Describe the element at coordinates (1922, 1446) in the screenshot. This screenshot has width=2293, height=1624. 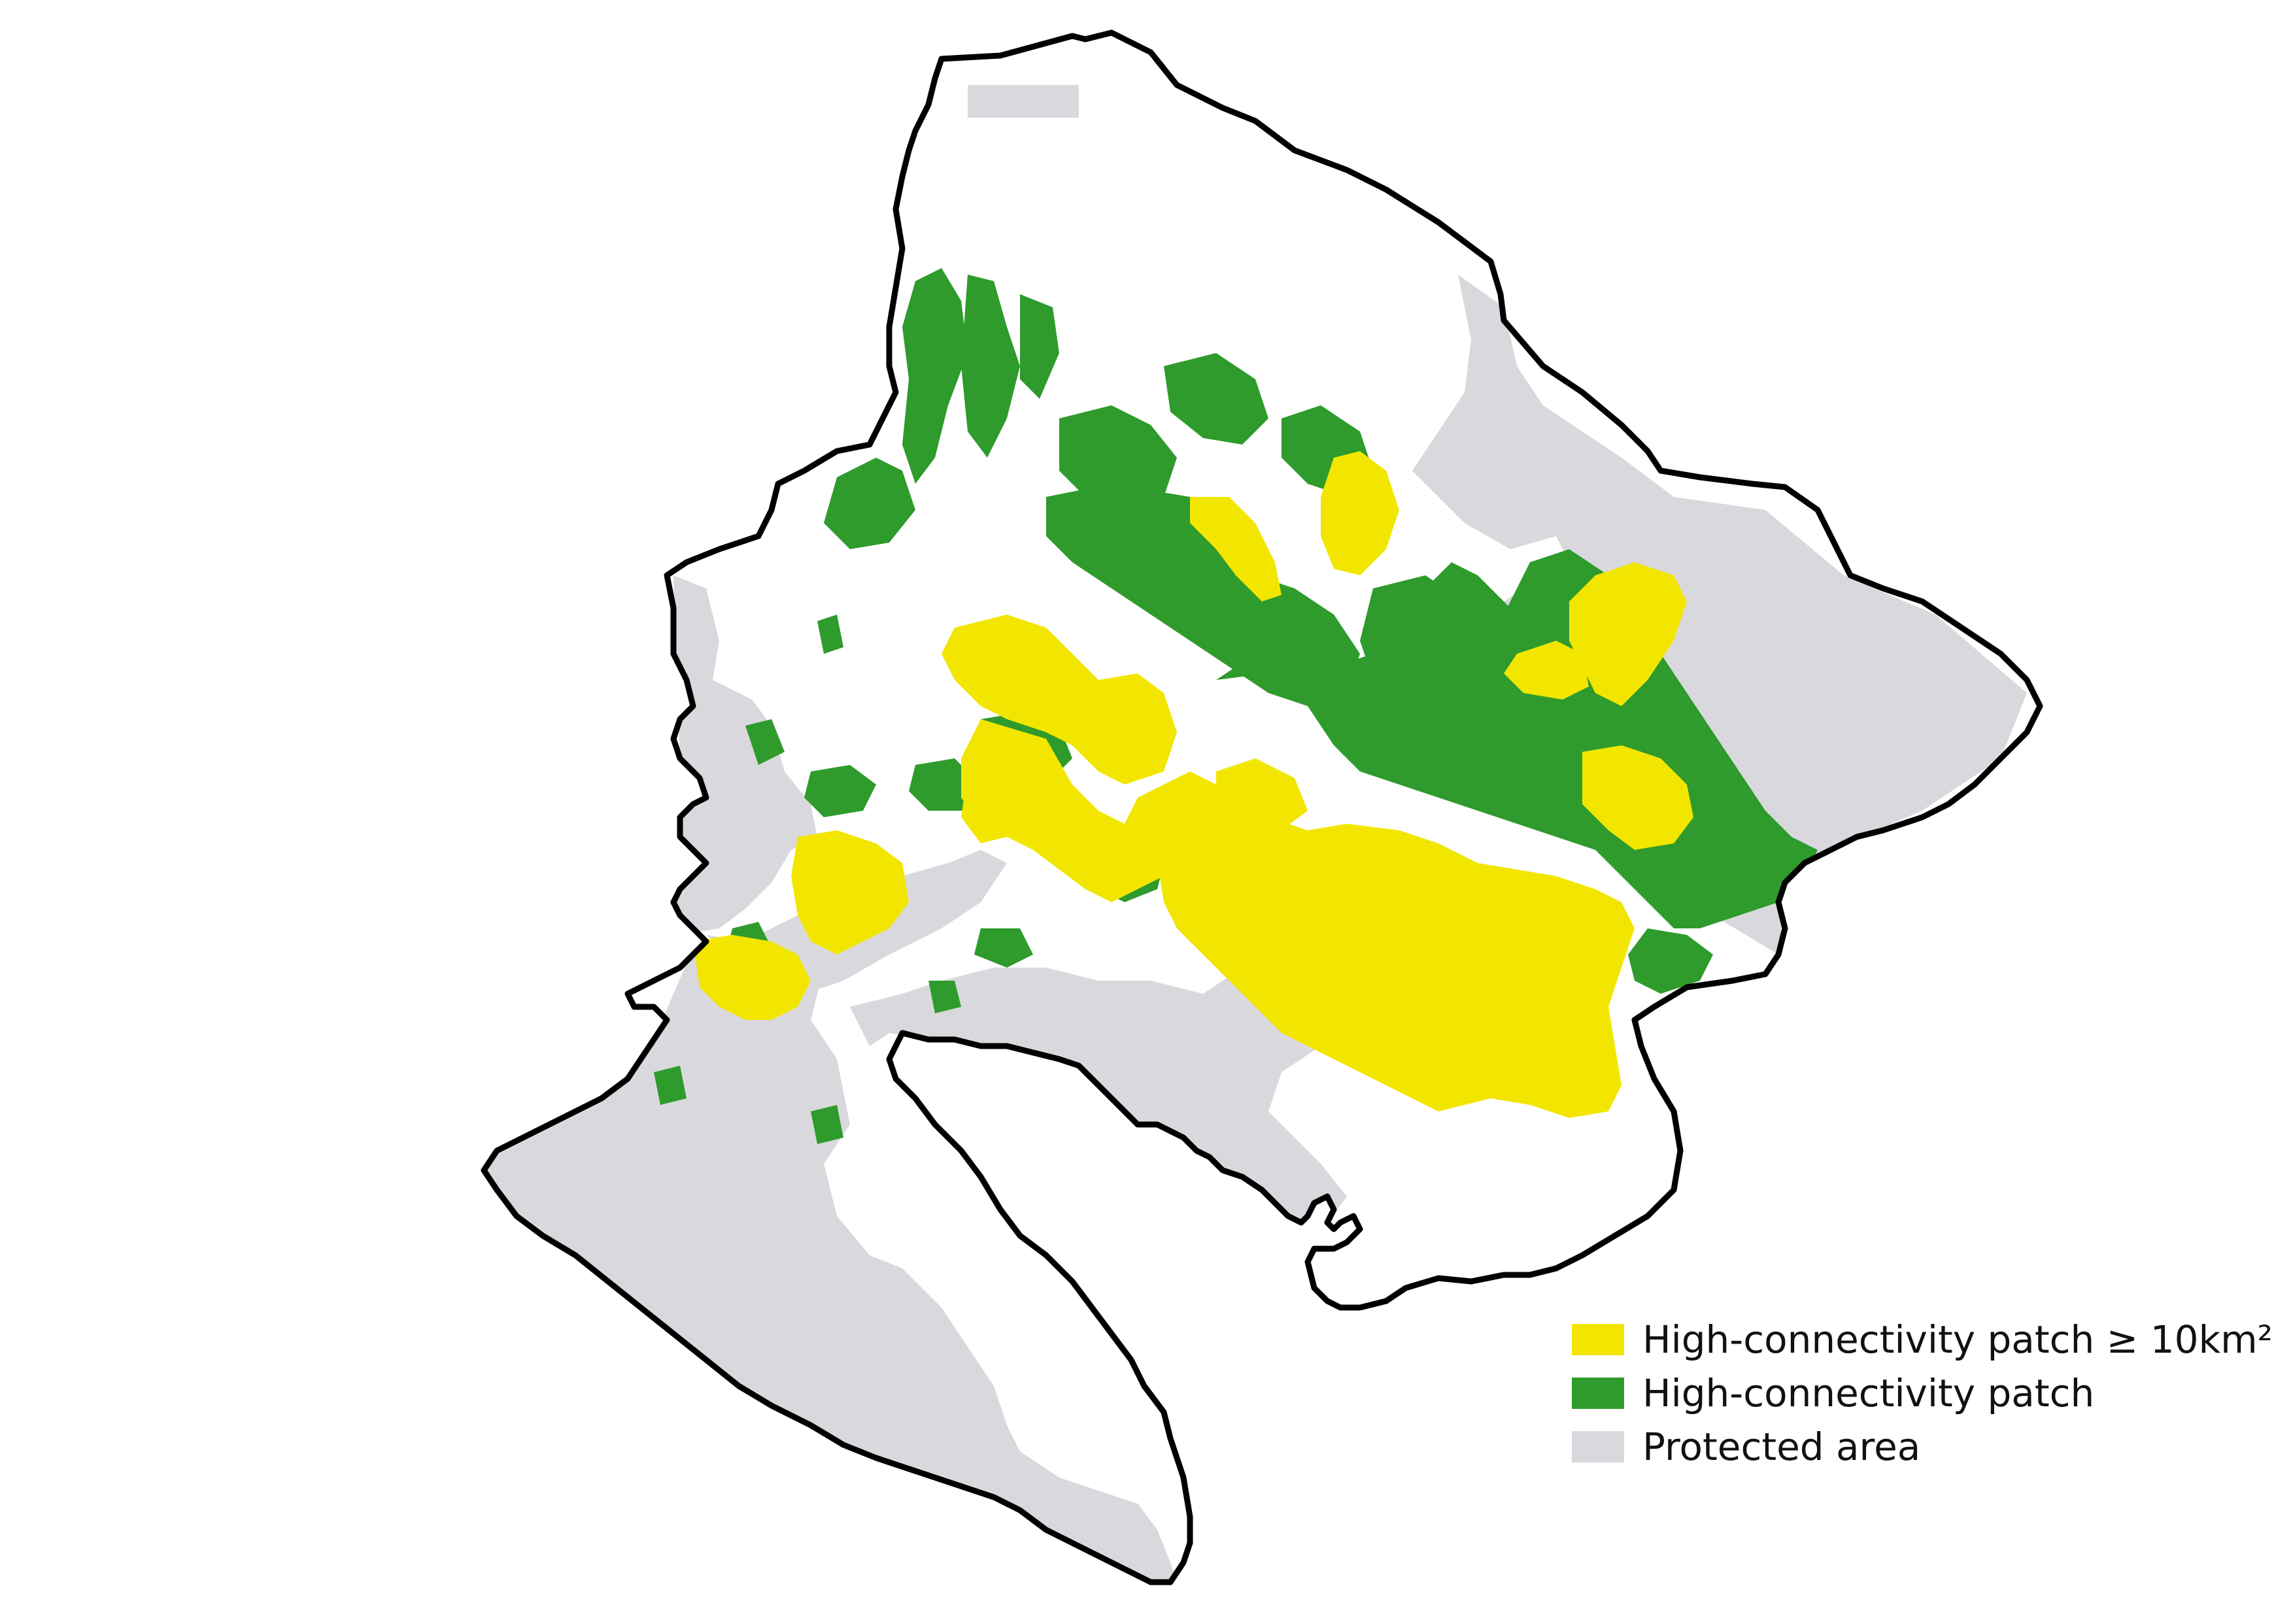
I see `legend-item-protected-area: Protected area` at that location.